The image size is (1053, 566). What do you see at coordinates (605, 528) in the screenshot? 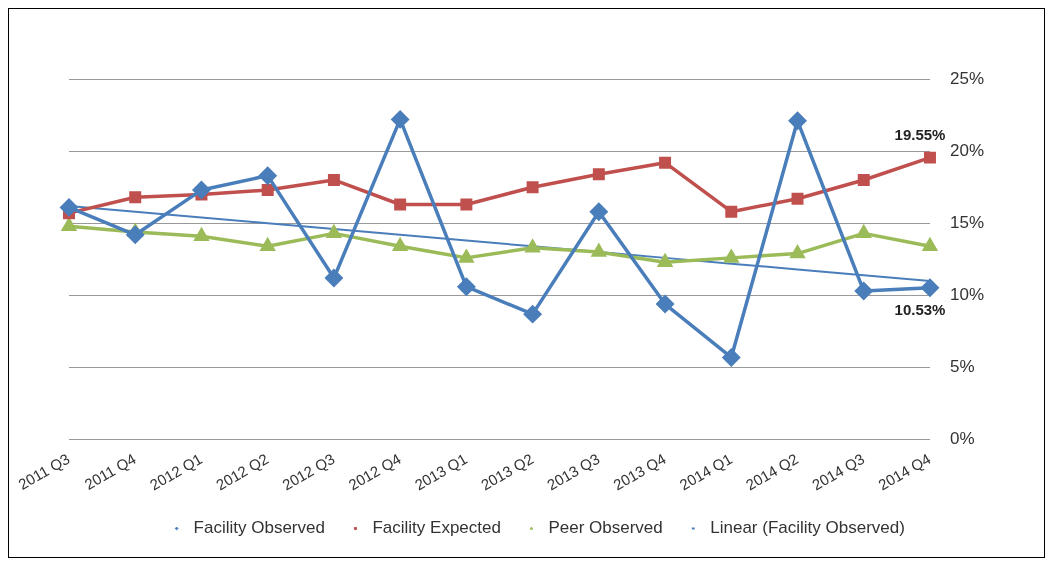
I see `legend-label: Peer Observed` at bounding box center [605, 528].